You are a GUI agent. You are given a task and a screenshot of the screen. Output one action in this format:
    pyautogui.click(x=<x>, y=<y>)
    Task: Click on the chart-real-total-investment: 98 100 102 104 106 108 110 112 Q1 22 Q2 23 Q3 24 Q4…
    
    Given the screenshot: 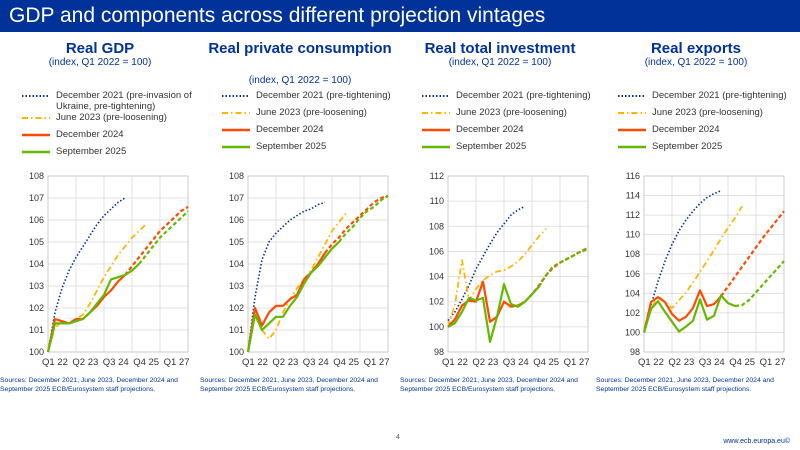 What is the action you would take?
    pyautogui.click(x=509, y=269)
    